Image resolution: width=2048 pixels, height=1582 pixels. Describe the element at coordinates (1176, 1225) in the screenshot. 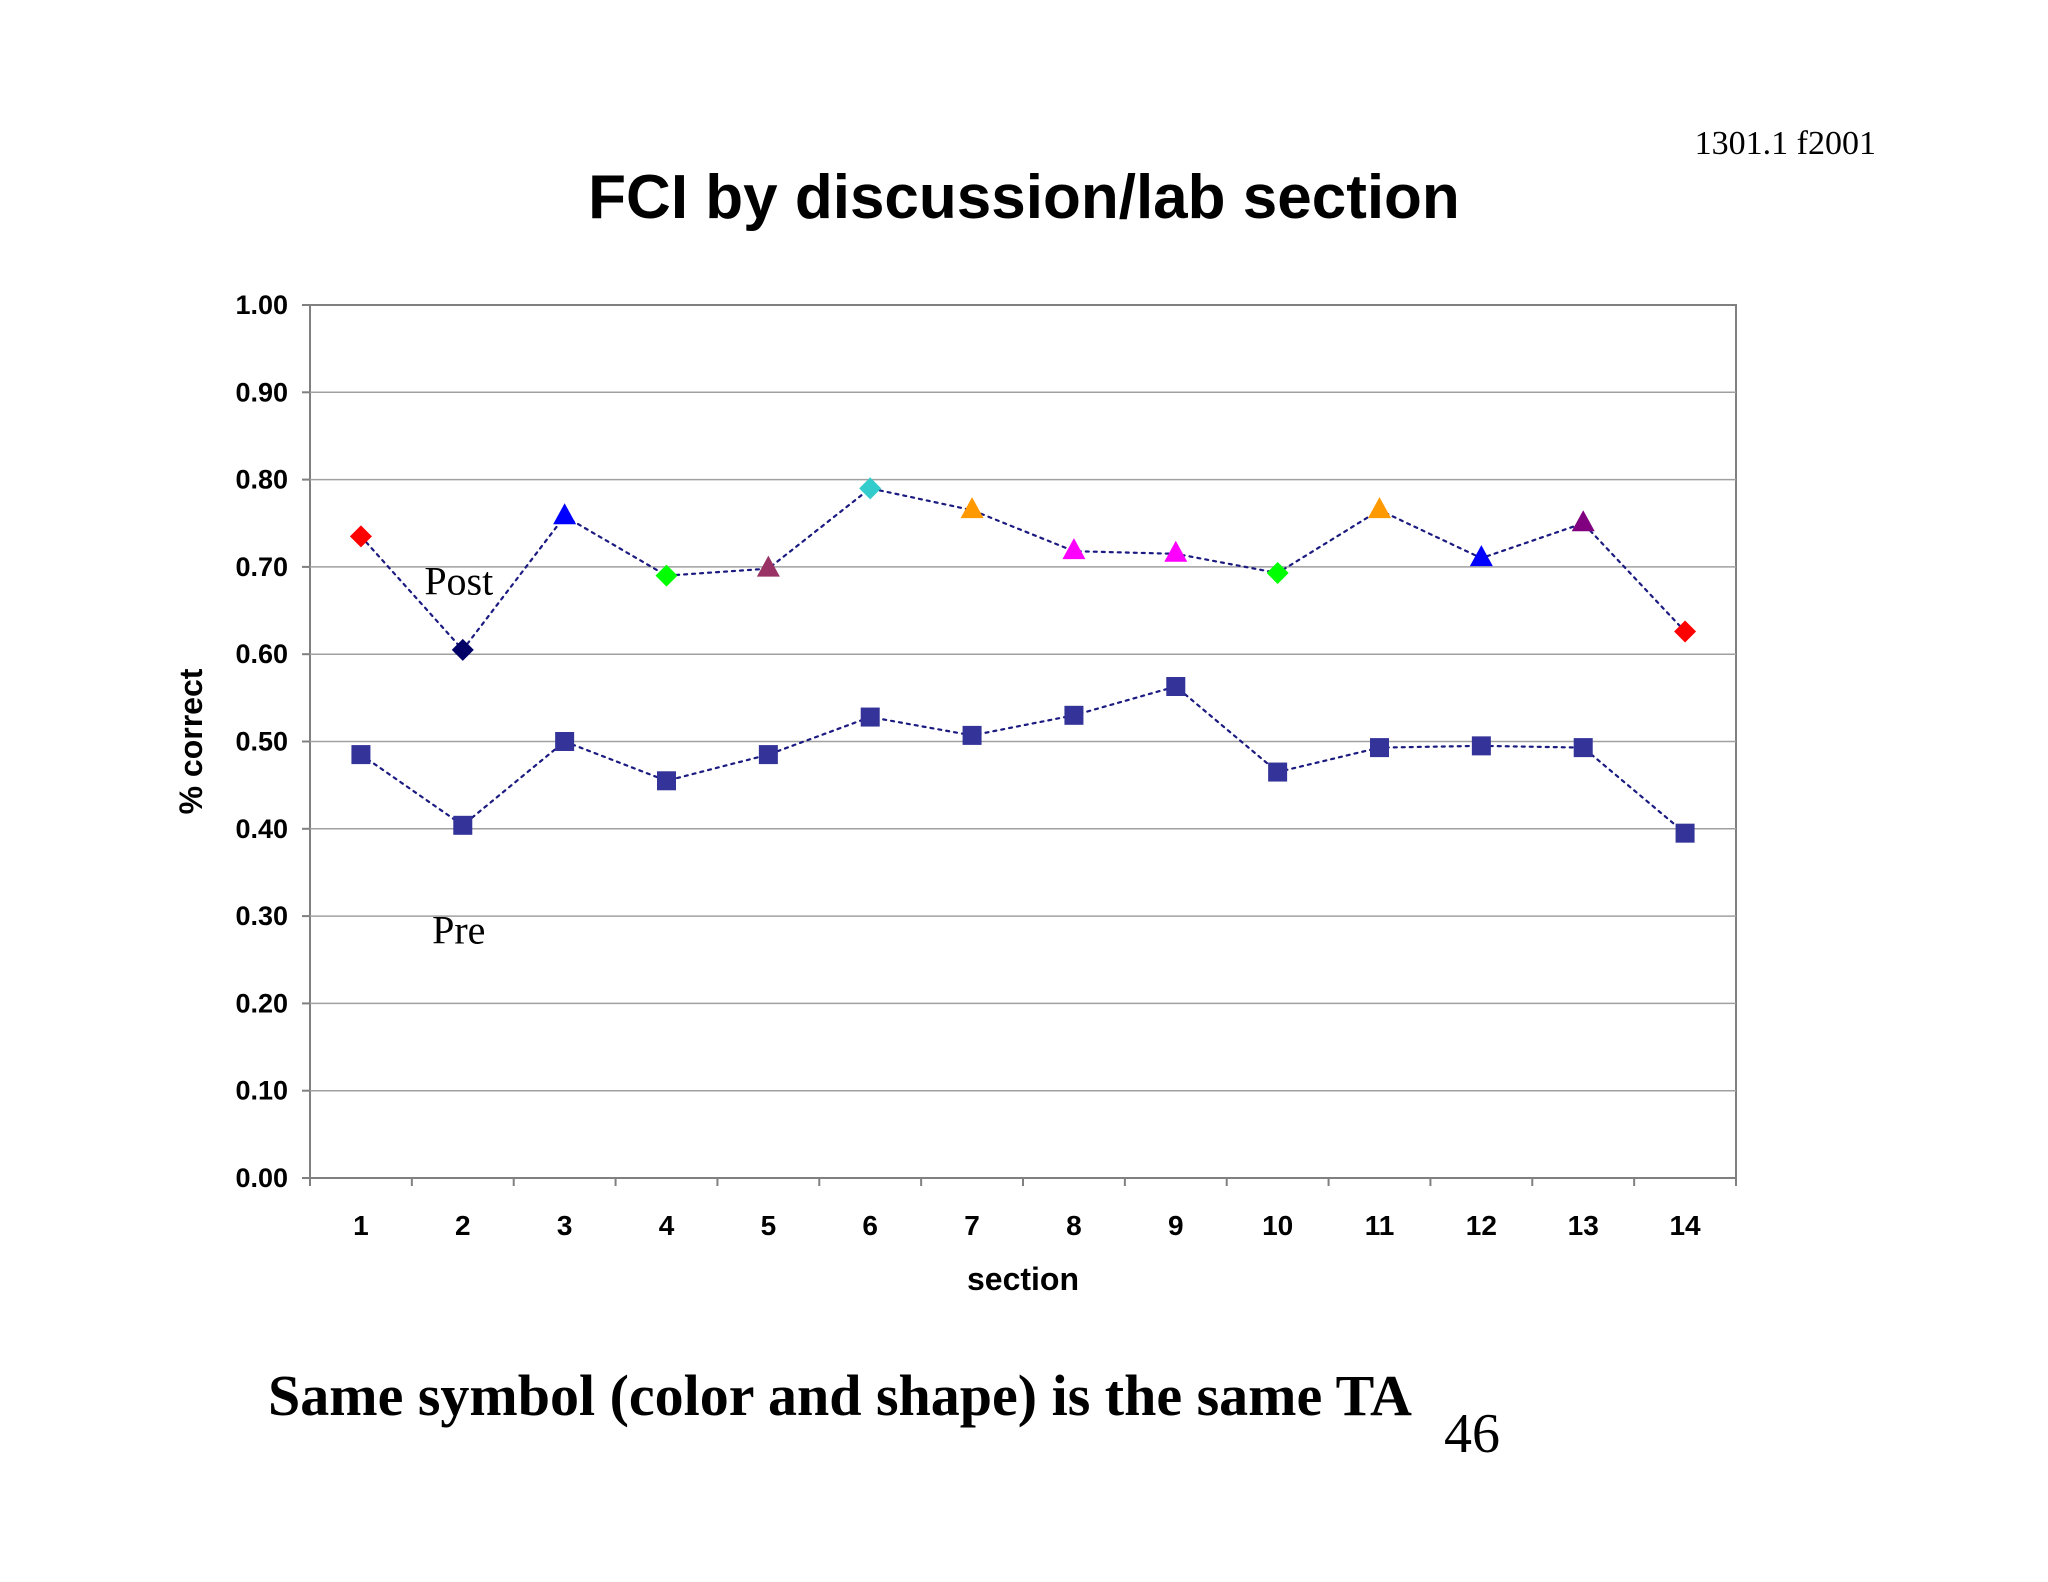

I see `x-tick-label: 9` at that location.